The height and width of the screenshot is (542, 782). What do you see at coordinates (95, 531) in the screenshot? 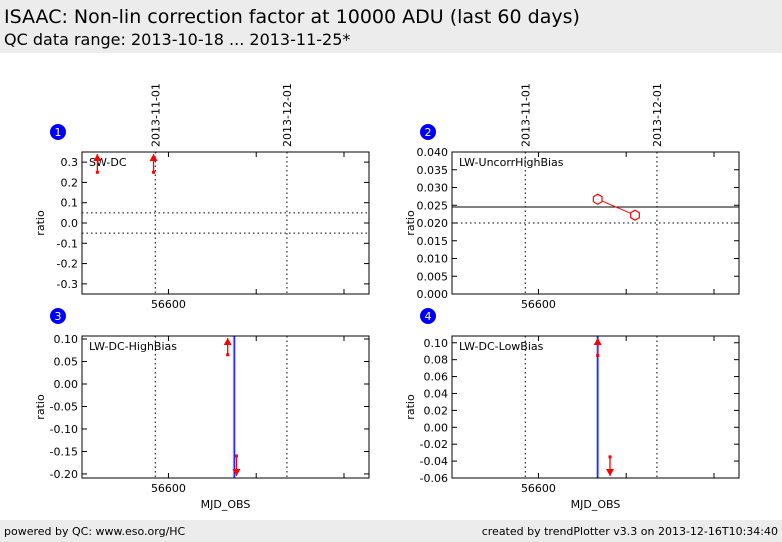
I see `footer-powered-by: powered by QC: www.eso.org/HC` at bounding box center [95, 531].